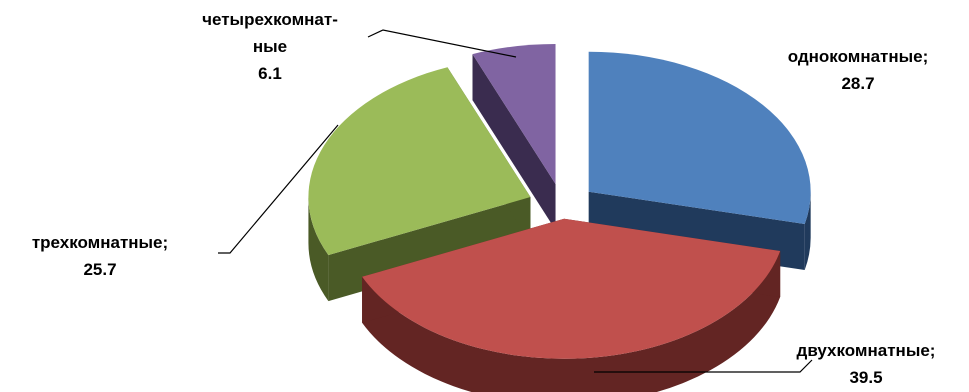 This screenshot has width=969, height=392. Describe the element at coordinates (699, 137) in the screenshot. I see `pie-slice-однокомнатные` at that location.